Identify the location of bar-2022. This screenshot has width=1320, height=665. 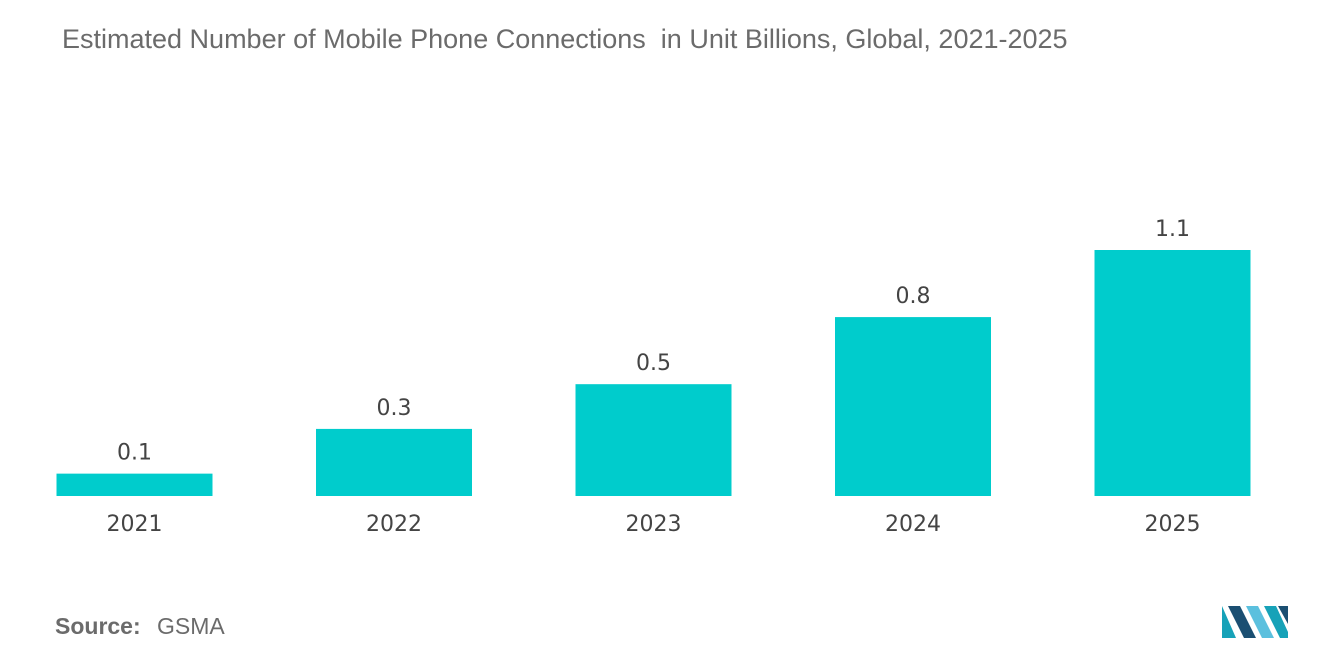
(394, 462).